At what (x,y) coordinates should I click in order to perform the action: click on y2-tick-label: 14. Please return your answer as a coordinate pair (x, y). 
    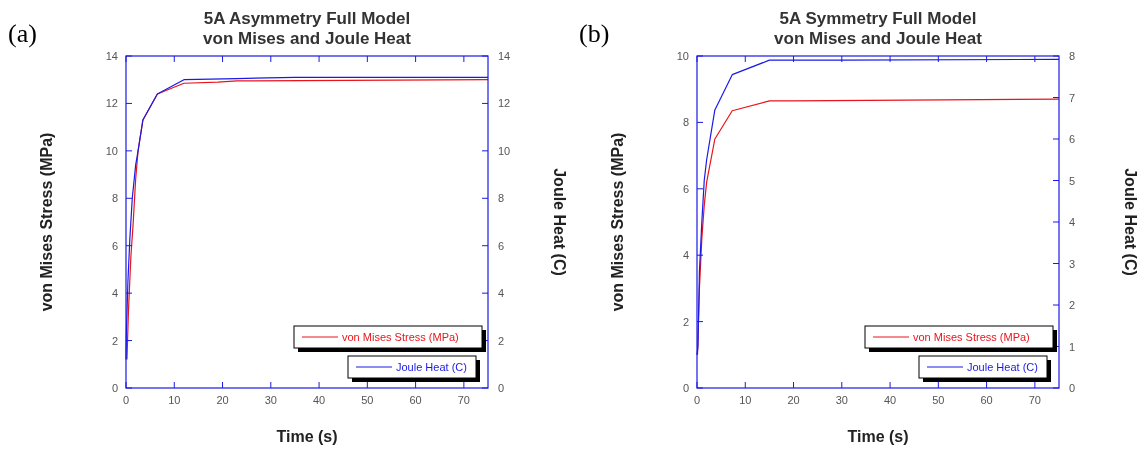
    Looking at the image, I should click on (504, 56).